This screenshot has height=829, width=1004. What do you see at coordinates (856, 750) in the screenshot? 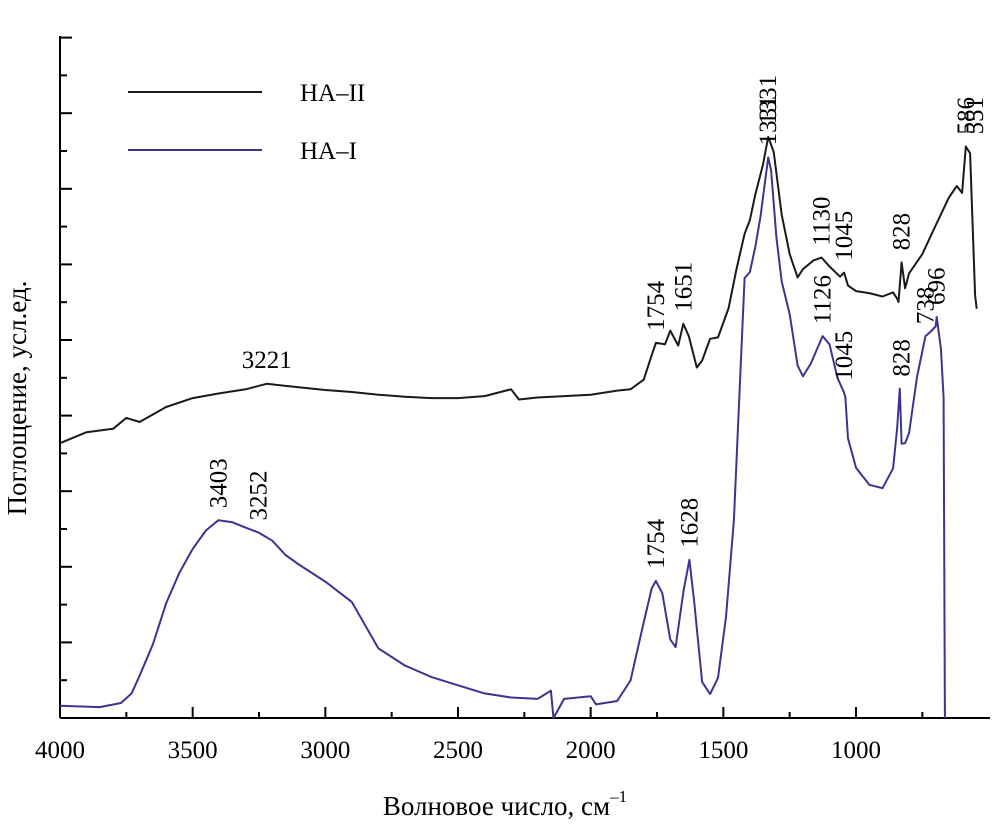
I see `x-tick-label: 1000` at bounding box center [856, 750].